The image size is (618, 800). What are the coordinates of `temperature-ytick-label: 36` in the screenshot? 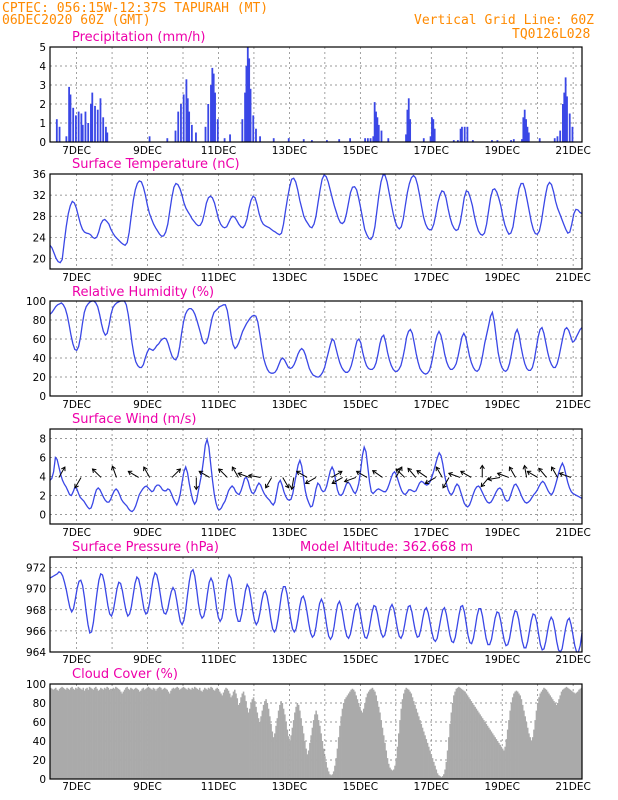 It's located at (40, 175).